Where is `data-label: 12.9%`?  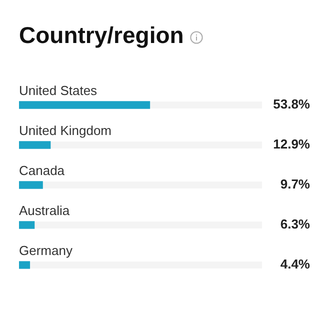
data-label: 12.9% is located at coordinates (291, 144).